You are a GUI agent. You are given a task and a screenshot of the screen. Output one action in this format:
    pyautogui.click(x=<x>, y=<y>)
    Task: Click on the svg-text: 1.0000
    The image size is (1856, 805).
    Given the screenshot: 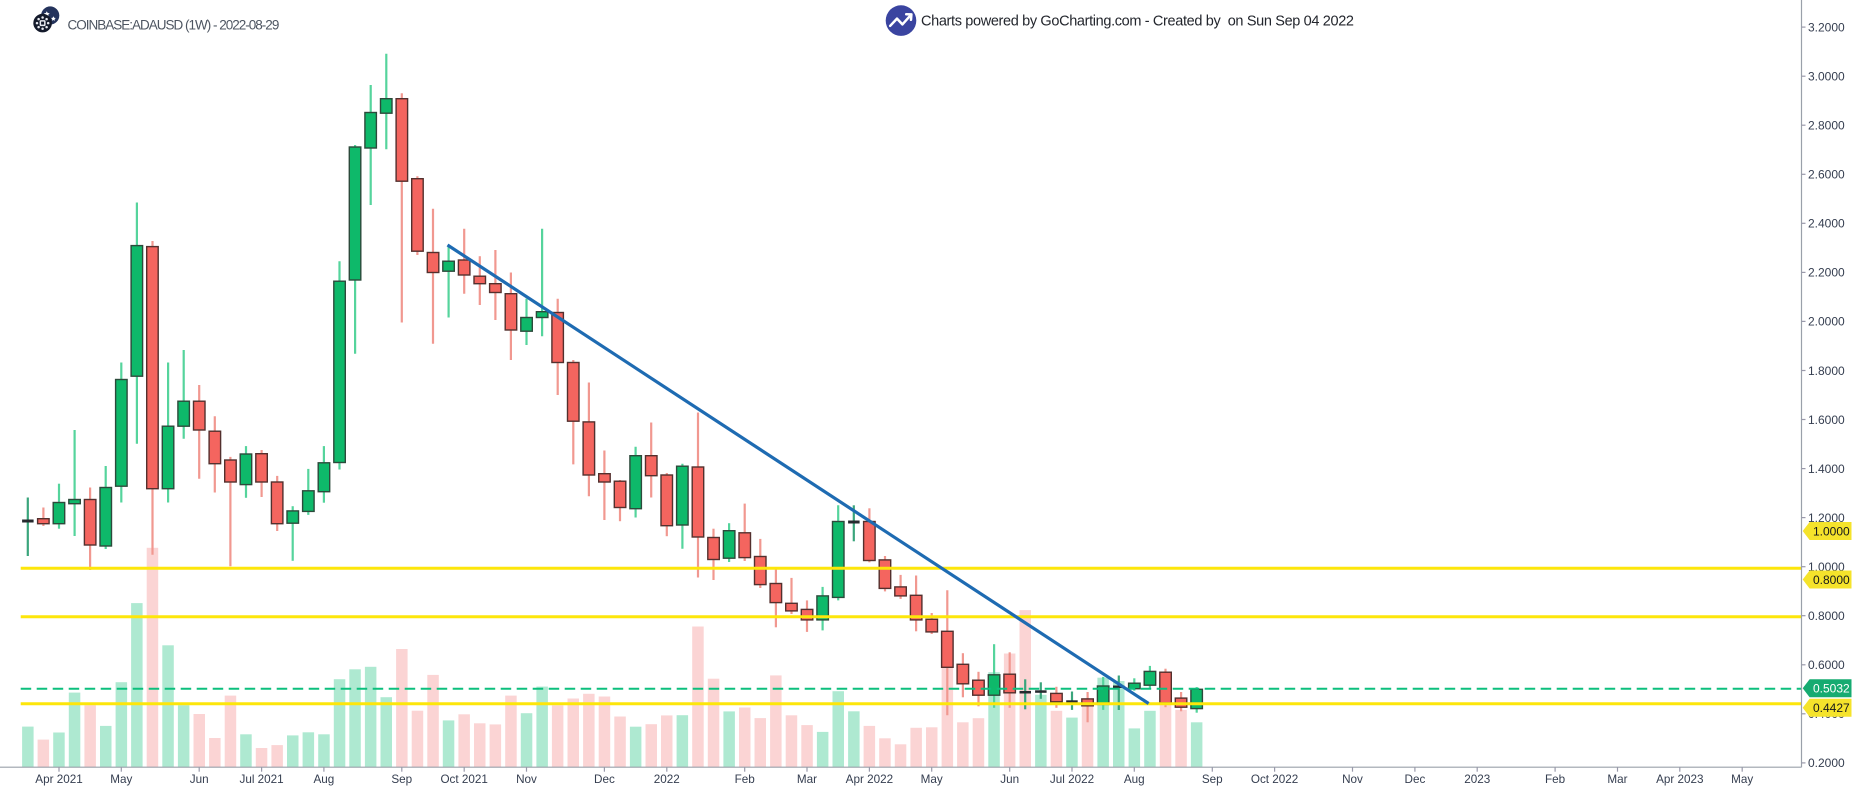 What is the action you would take?
    pyautogui.click(x=1831, y=531)
    